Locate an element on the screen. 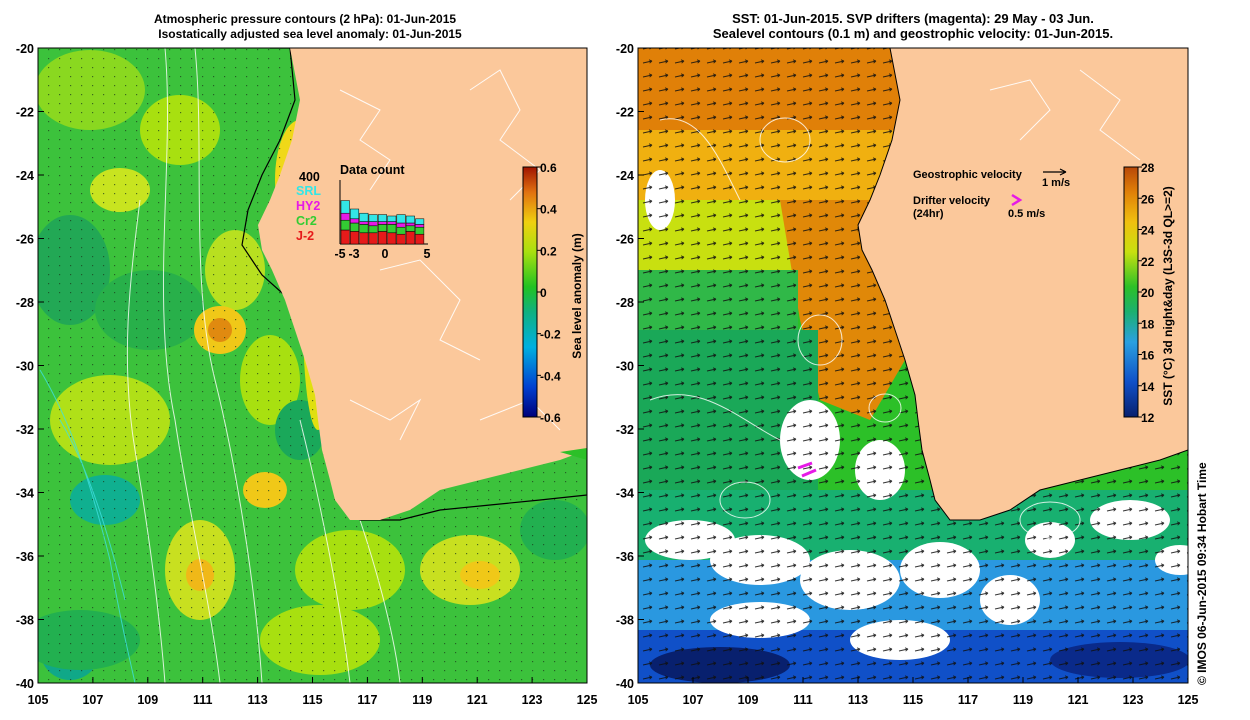 The width and height of the screenshot is (1250, 720). x-tick-label: 123 is located at coordinates (1133, 700).